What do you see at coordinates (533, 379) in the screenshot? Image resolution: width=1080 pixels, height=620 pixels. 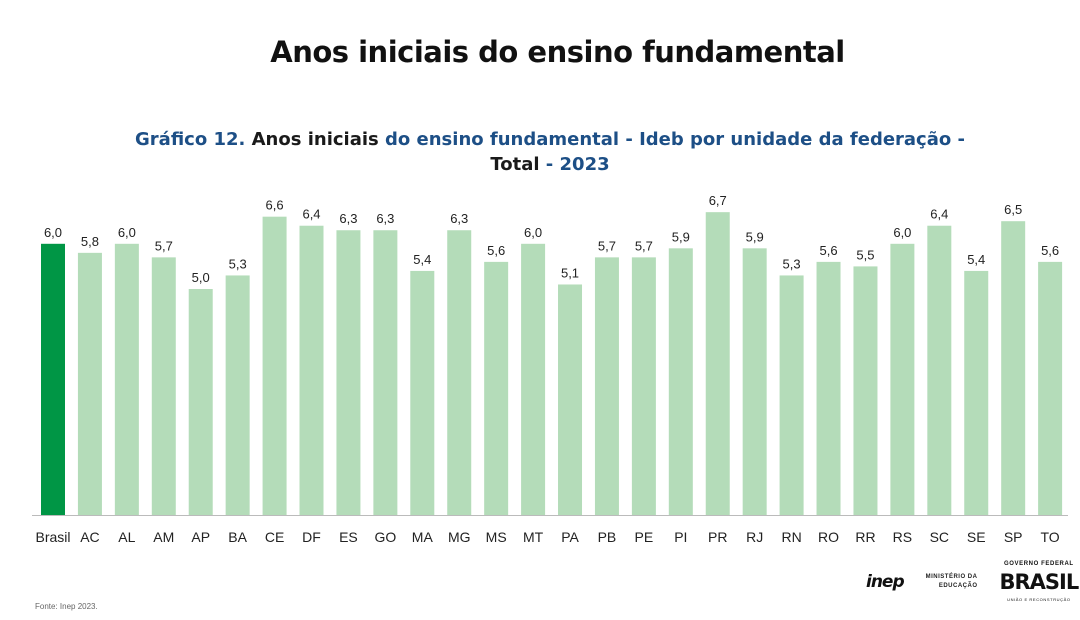 I see `bar-MT` at bounding box center [533, 379].